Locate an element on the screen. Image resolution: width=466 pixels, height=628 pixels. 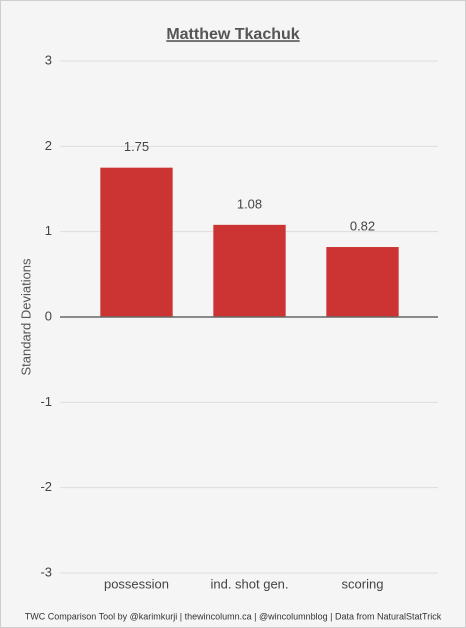
y-tick-label: -3 is located at coordinates (46, 571).